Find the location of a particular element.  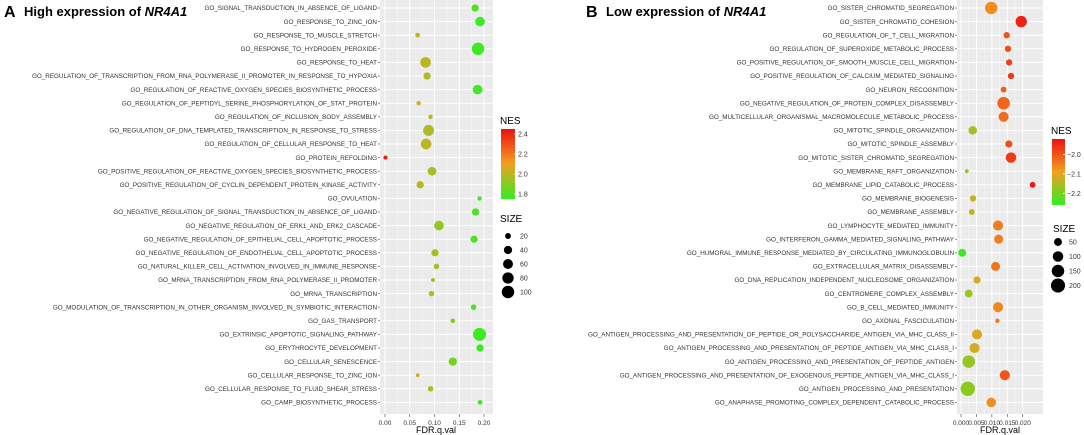

term-label: GO_MITOTIC_SPINDLE_ORGANIZATION is located at coordinates (894, 131).